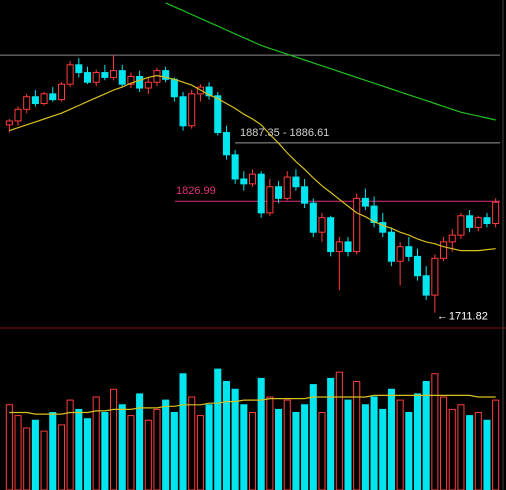 The height and width of the screenshot is (490, 506). What do you see at coordinates (468, 317) in the screenshot?
I see `low-label: 1711.82` at bounding box center [468, 317].